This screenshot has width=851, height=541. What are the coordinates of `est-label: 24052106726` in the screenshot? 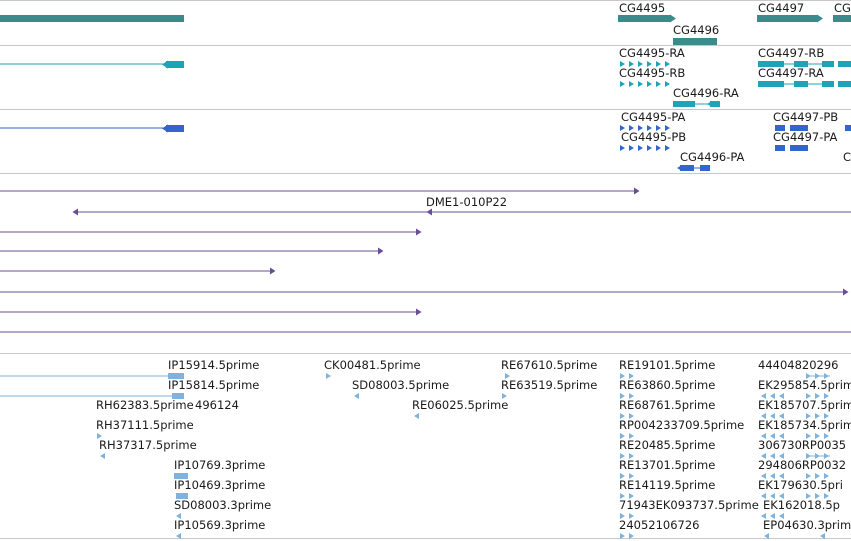 It's located at (659, 525).